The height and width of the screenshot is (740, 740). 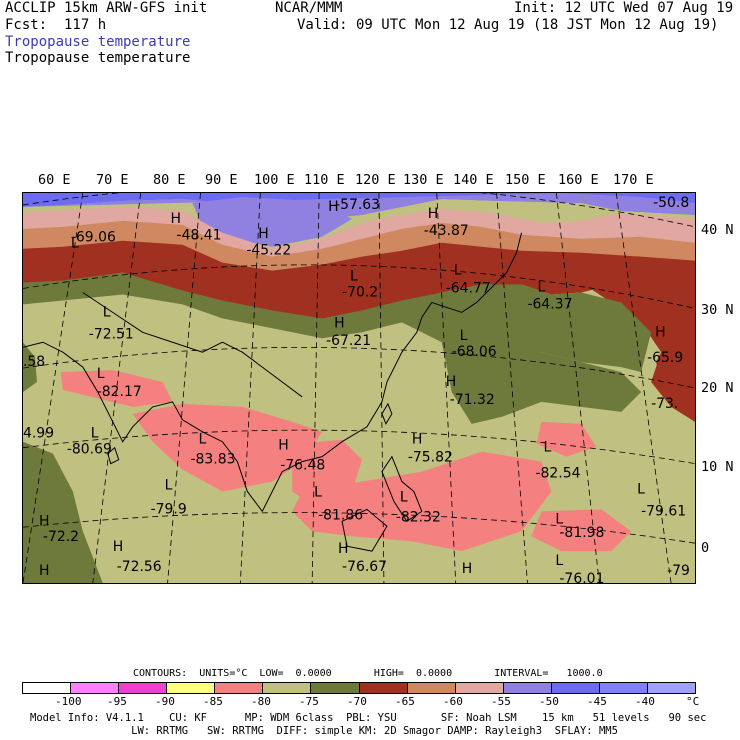 I want to click on region-minus75-west, so click(x=30, y=367).